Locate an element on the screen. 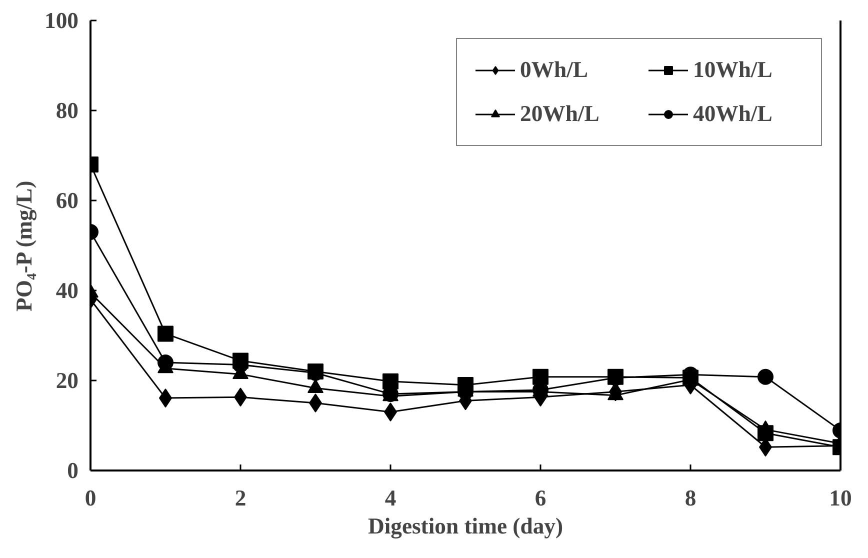 The image size is (868, 558). y-axis-title: PO₄-P (mg/L) is located at coordinates (24, 246).